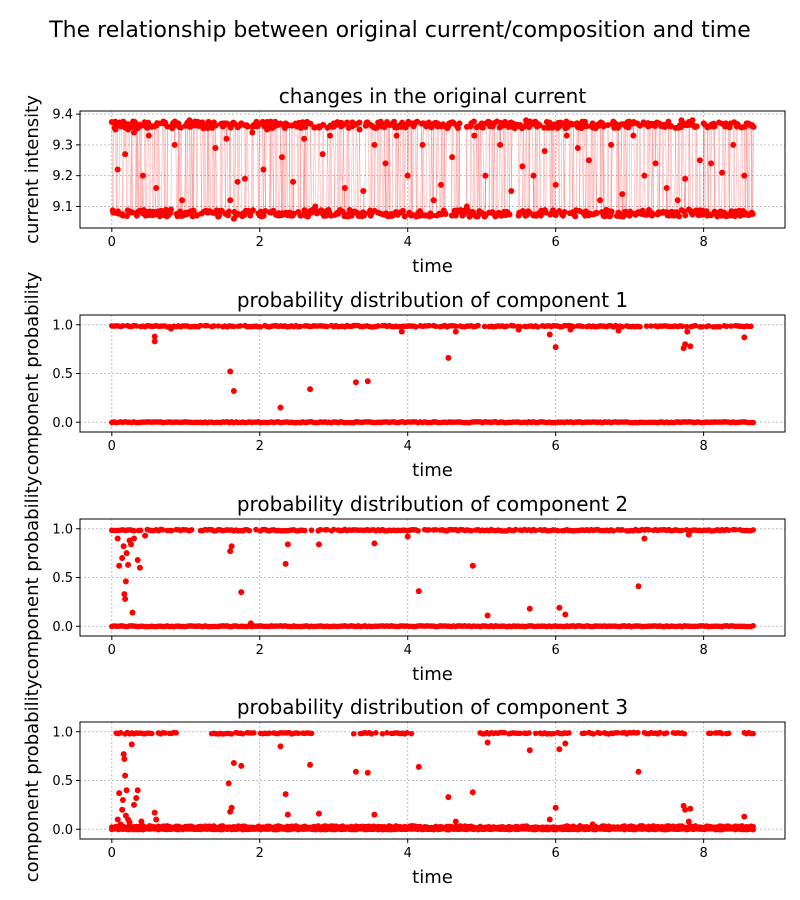 The image size is (800, 900). I want to click on y-tick-label: 9.3, so click(62, 145).